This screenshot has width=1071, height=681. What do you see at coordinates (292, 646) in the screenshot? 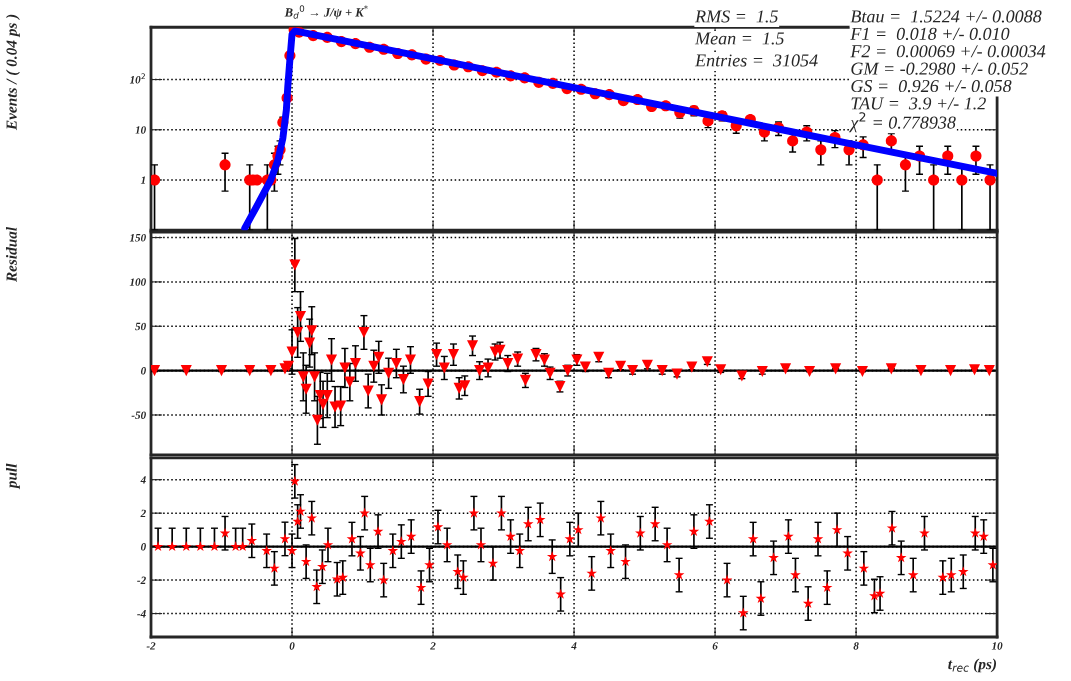
I see `x-tick-label: 0` at bounding box center [292, 646].